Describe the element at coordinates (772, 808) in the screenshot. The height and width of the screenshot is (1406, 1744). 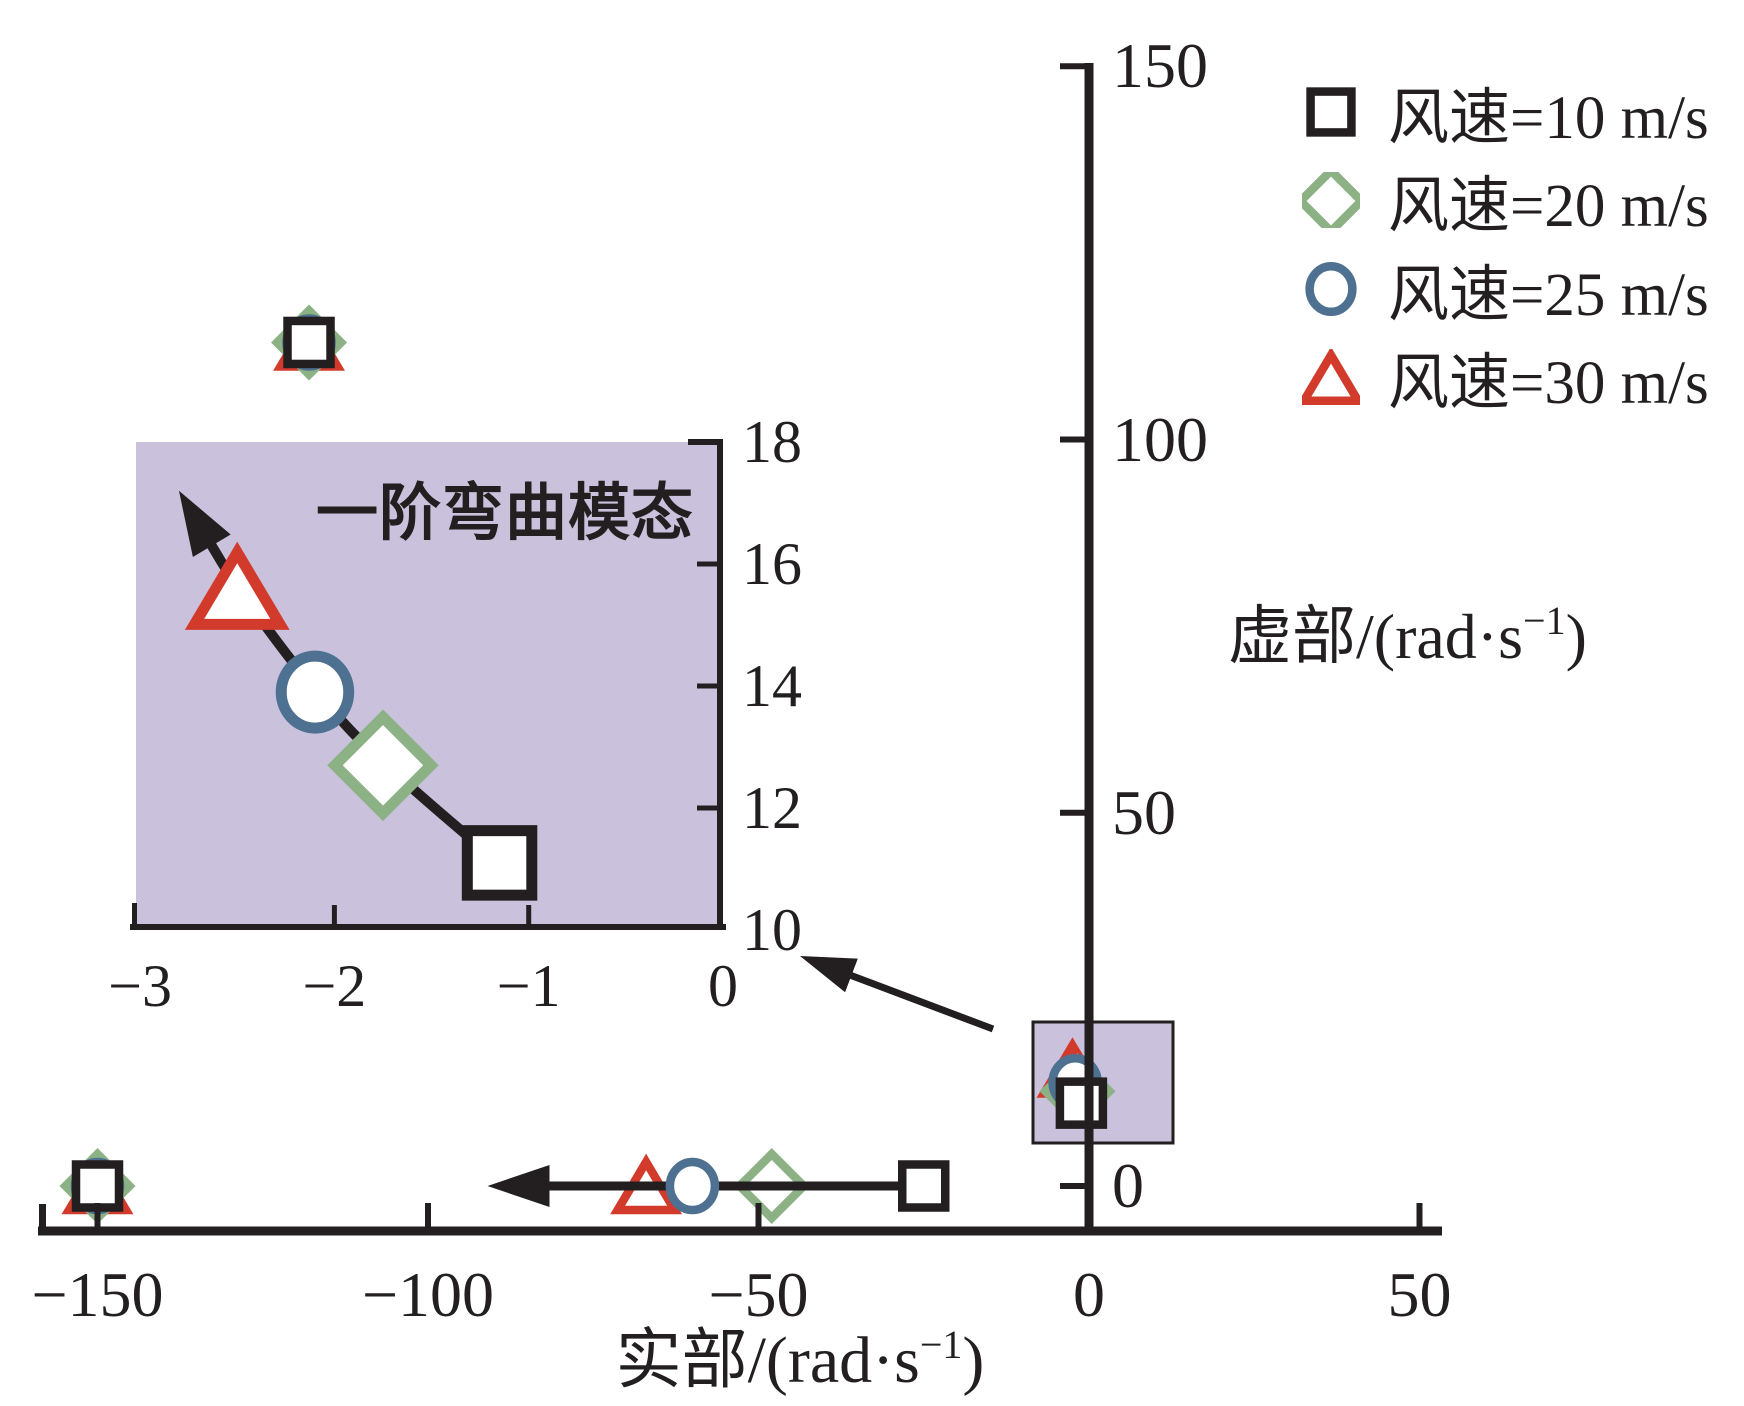
I see `inset-y-tick-label: 12` at that location.